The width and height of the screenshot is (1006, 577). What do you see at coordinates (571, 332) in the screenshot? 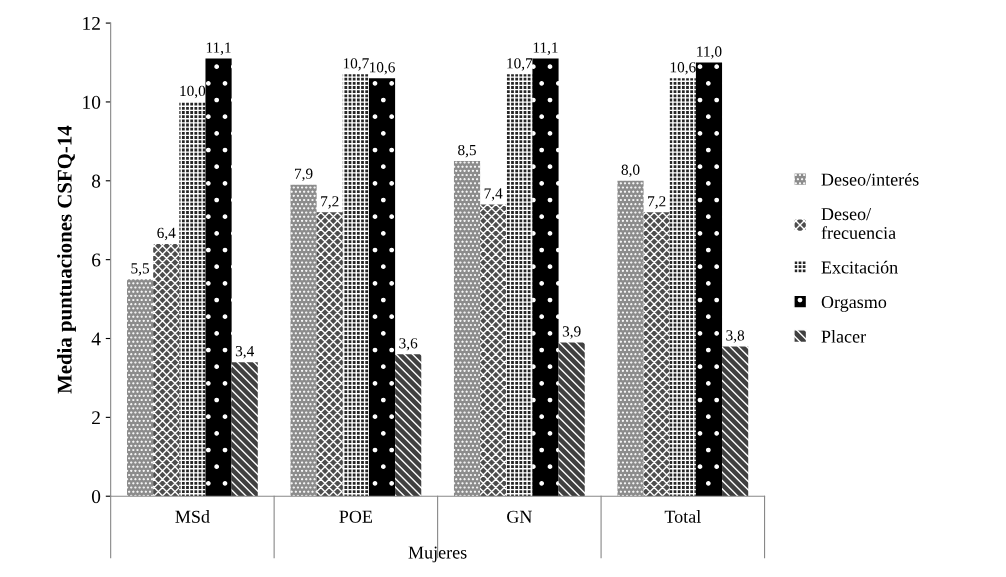
I see `data-label: 3,9` at bounding box center [571, 332].